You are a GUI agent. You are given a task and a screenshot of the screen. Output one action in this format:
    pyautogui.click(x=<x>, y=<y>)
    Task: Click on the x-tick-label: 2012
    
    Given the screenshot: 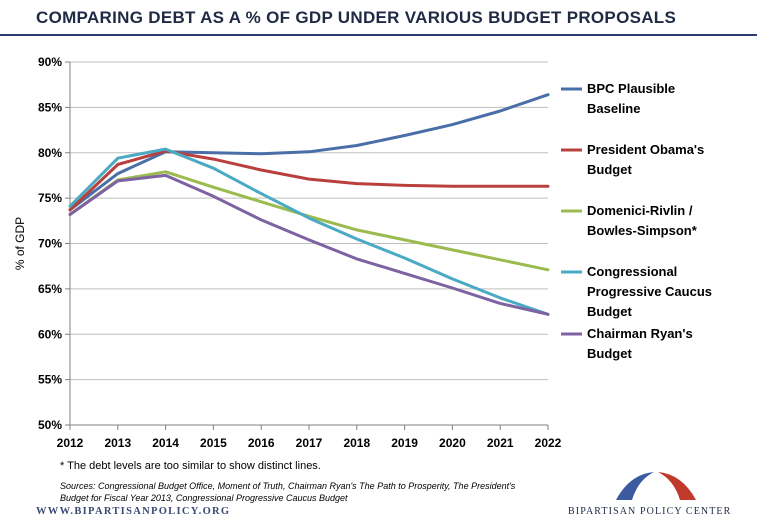 What is the action you would take?
    pyautogui.click(x=70, y=443)
    